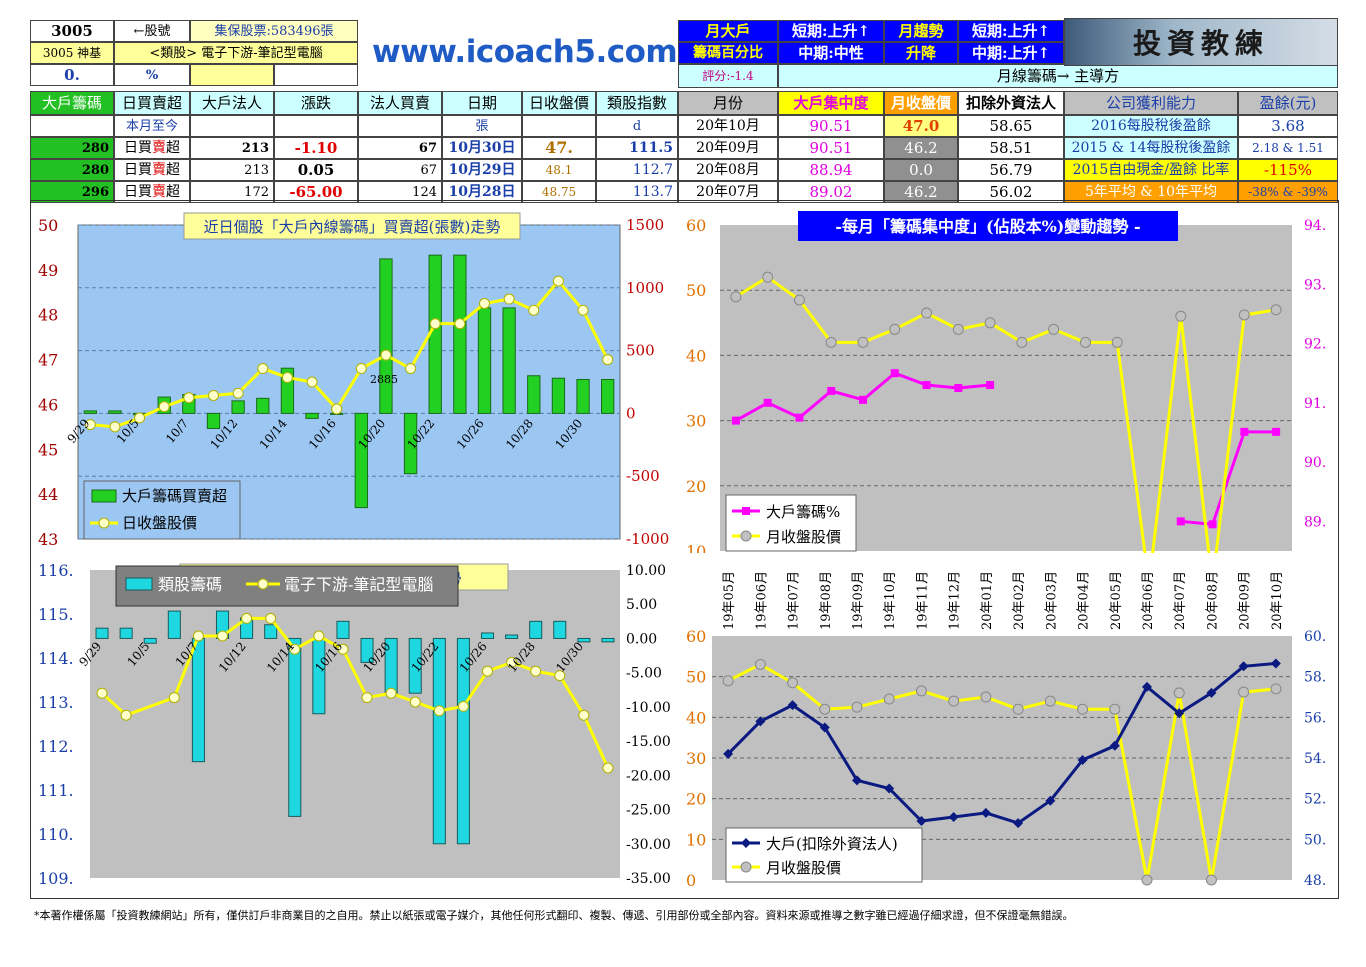 The height and width of the screenshot is (967, 1366). What do you see at coordinates (640, 351) in the screenshot?
I see `right-tick: 500` at bounding box center [640, 351].